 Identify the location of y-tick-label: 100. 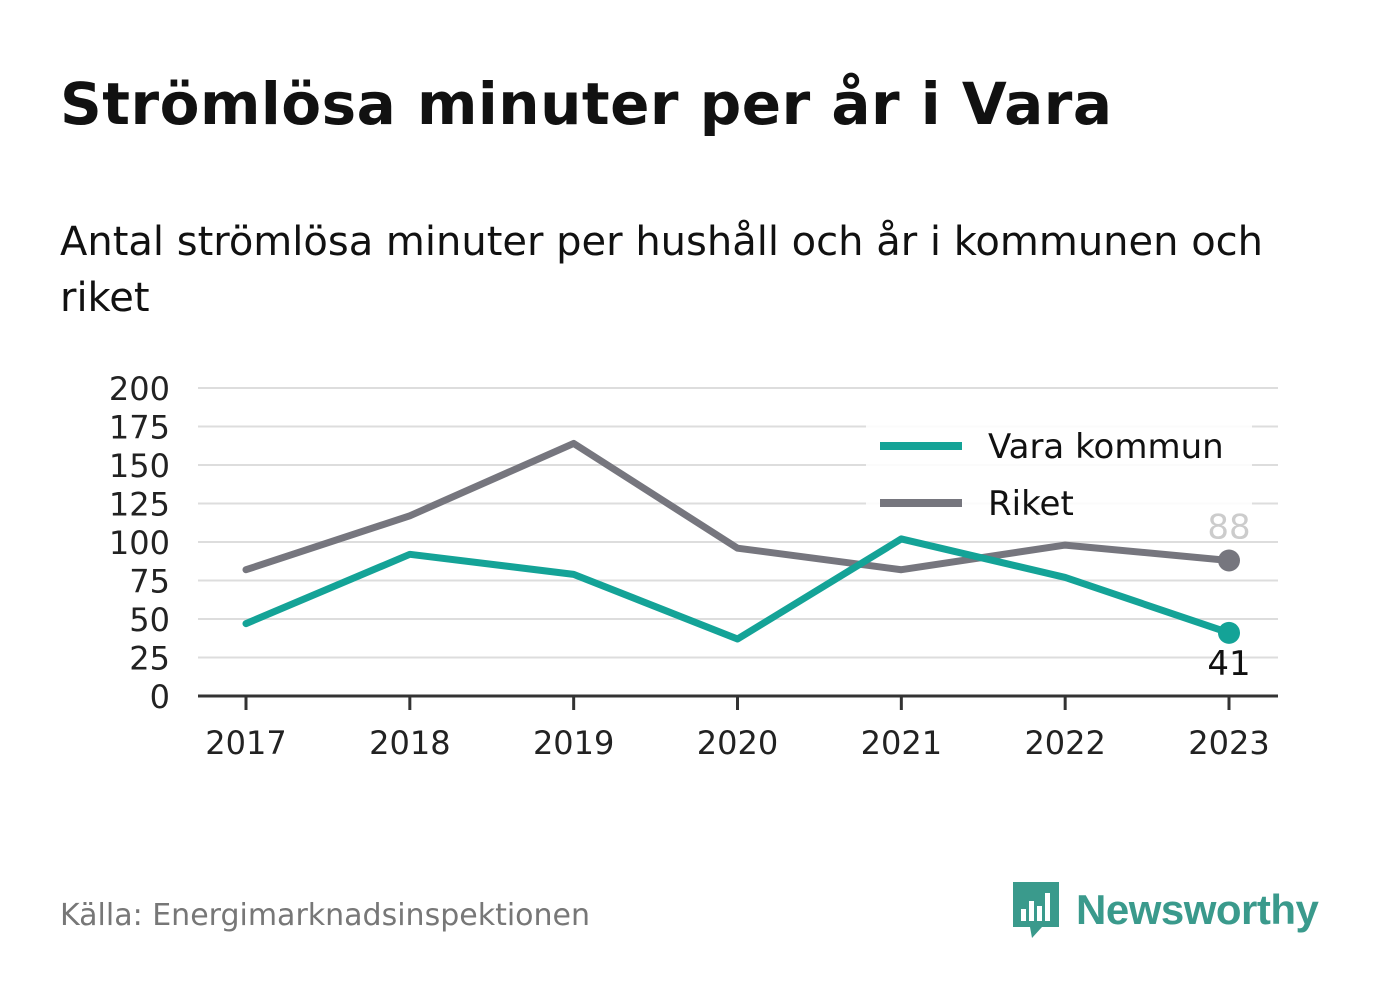
(139, 543).